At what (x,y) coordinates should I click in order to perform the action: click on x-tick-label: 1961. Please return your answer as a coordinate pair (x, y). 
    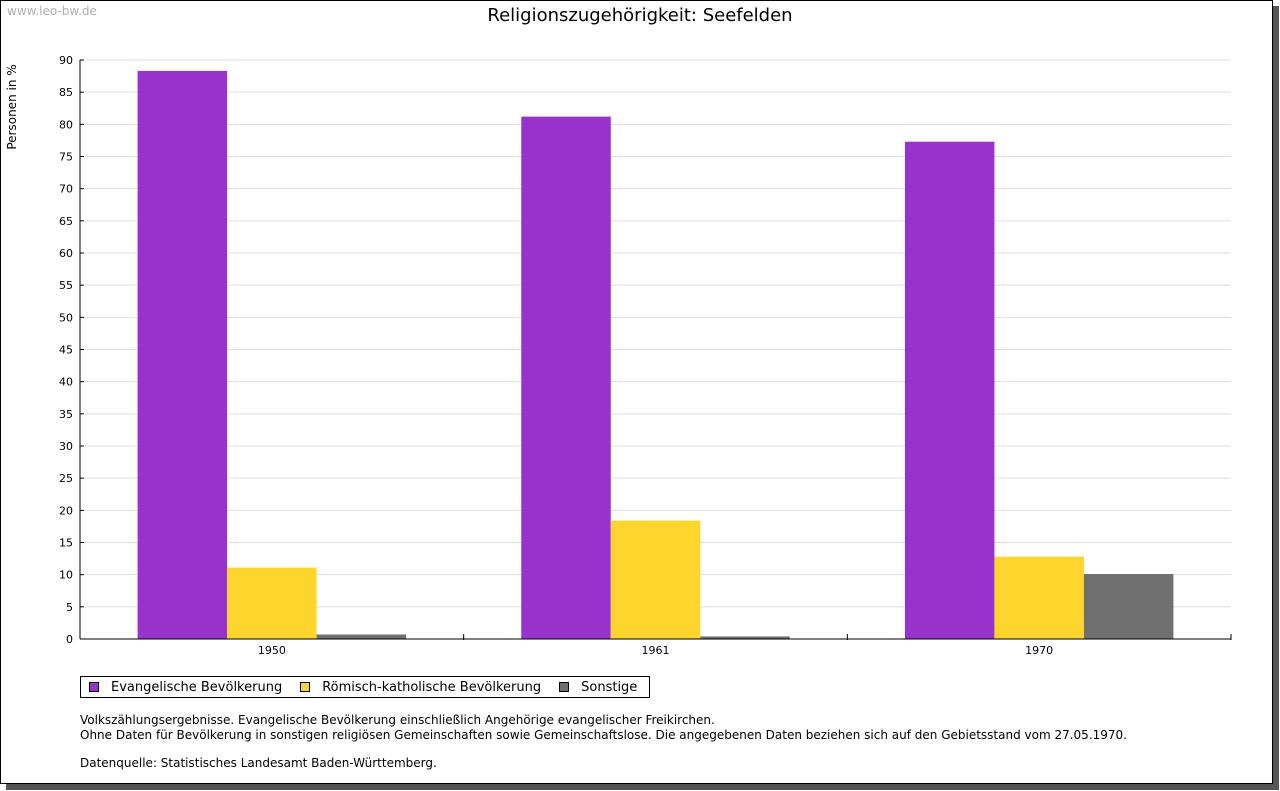
    Looking at the image, I should click on (656, 650).